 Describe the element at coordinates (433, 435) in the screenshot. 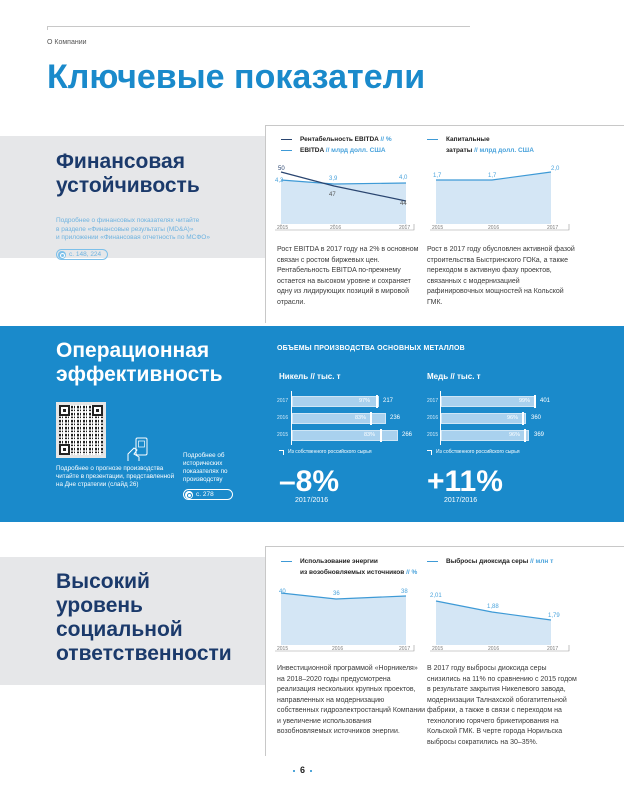

I see `year-label: 2015` at that location.